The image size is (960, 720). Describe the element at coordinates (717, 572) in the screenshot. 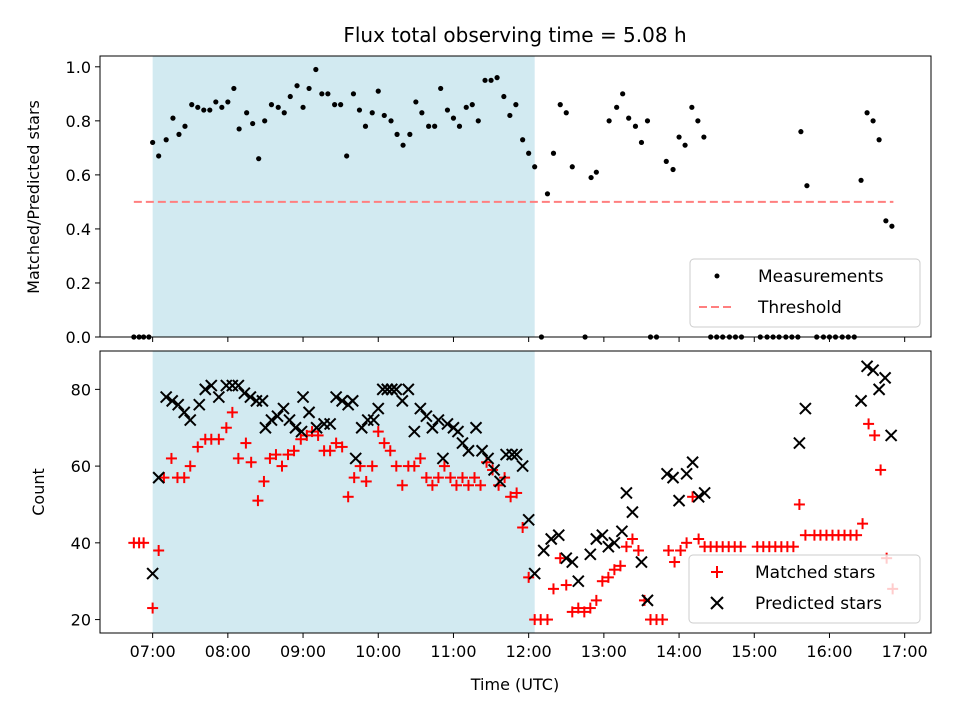

I see `legend-matched-marker` at that location.